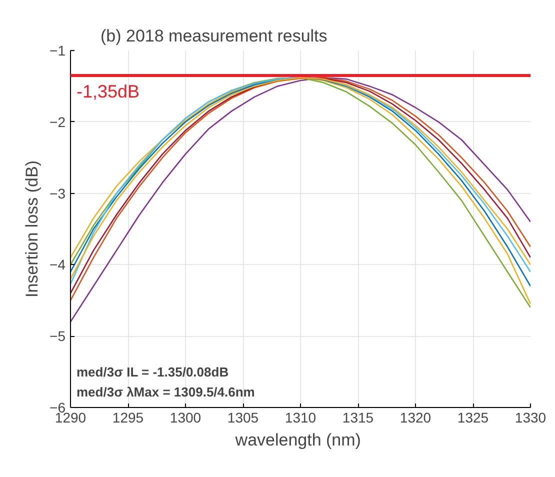 This screenshot has height=477, width=555. What do you see at coordinates (165, 392) in the screenshot?
I see `annotation: med/3σ λMax = 1309.5/4.6nm` at bounding box center [165, 392].